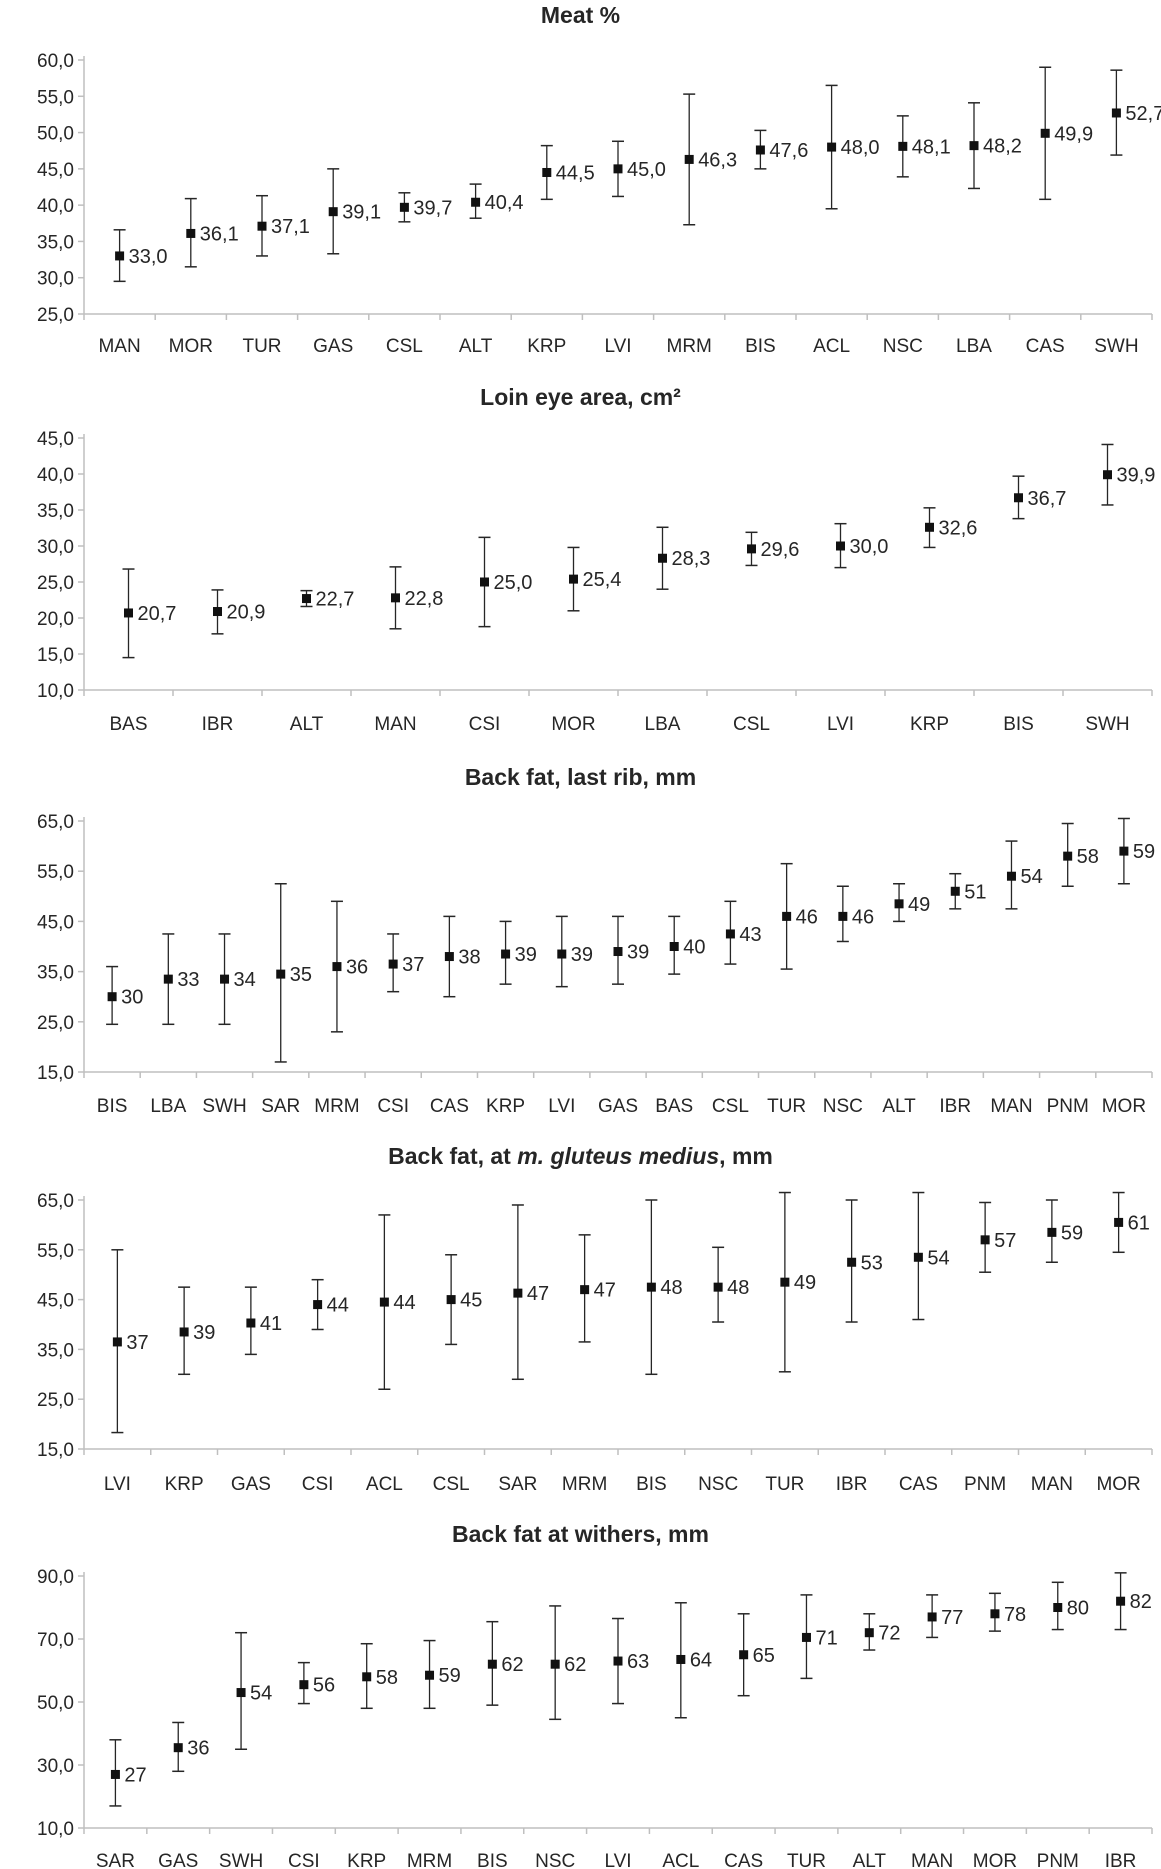 This screenshot has width=1161, height=1869. Describe the element at coordinates (246, 613) in the screenshot. I see `data-label: 20,9` at that location.